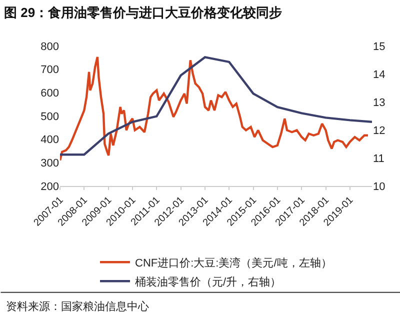 Image resolution: width=400 pixels, height=312 pixels. What do you see at coordinates (379, 186) in the screenshot?
I see `y2-tick-label: 10` at bounding box center [379, 186].